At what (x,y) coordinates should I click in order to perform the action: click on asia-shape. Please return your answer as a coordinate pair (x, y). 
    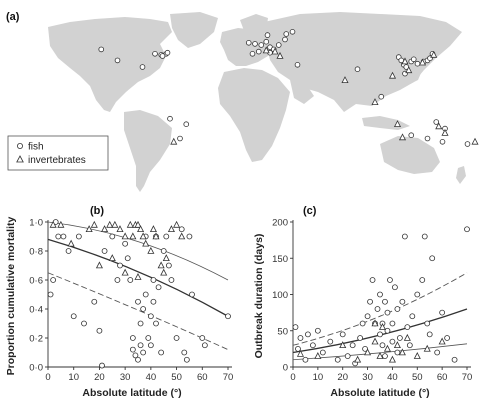
    Looking at the image, I should click on (363, 62).